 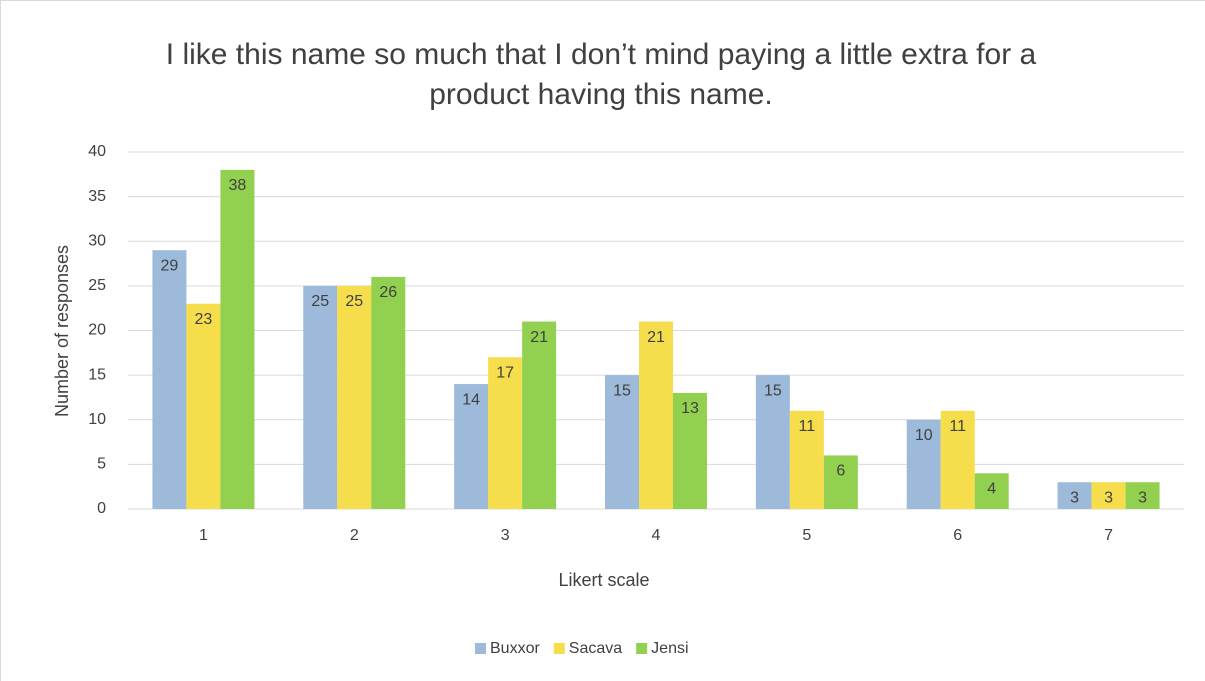 I want to click on y-tick-label: 0, so click(x=101, y=508).